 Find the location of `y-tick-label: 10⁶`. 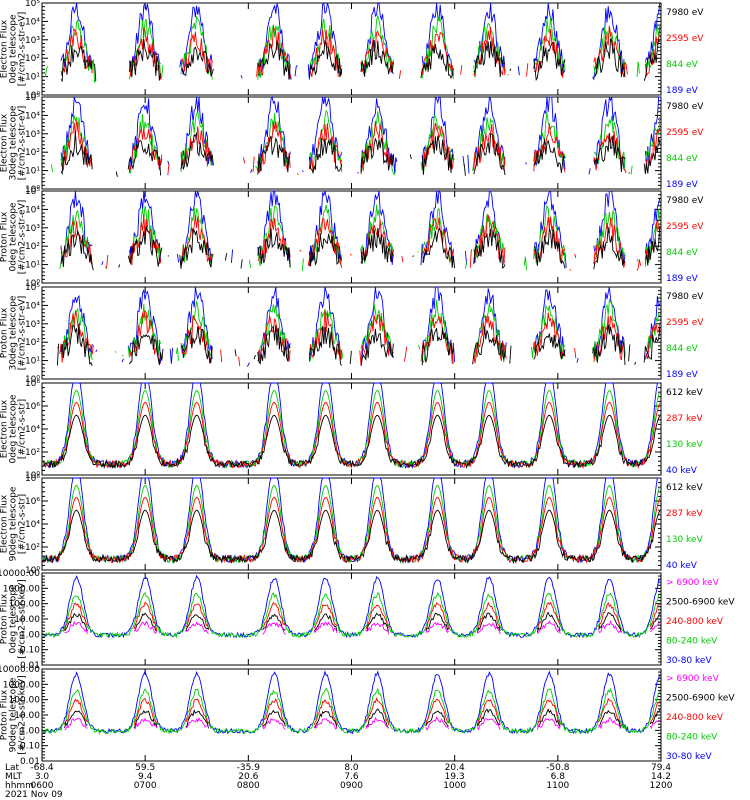

y-tick-label: 10⁶ is located at coordinates (32, 502).